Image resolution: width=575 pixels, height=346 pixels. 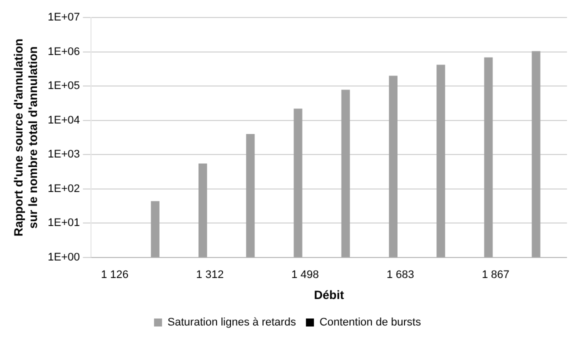 What do you see at coordinates (496, 275) in the screenshot?
I see `x-tick-label: 1 867` at bounding box center [496, 275].